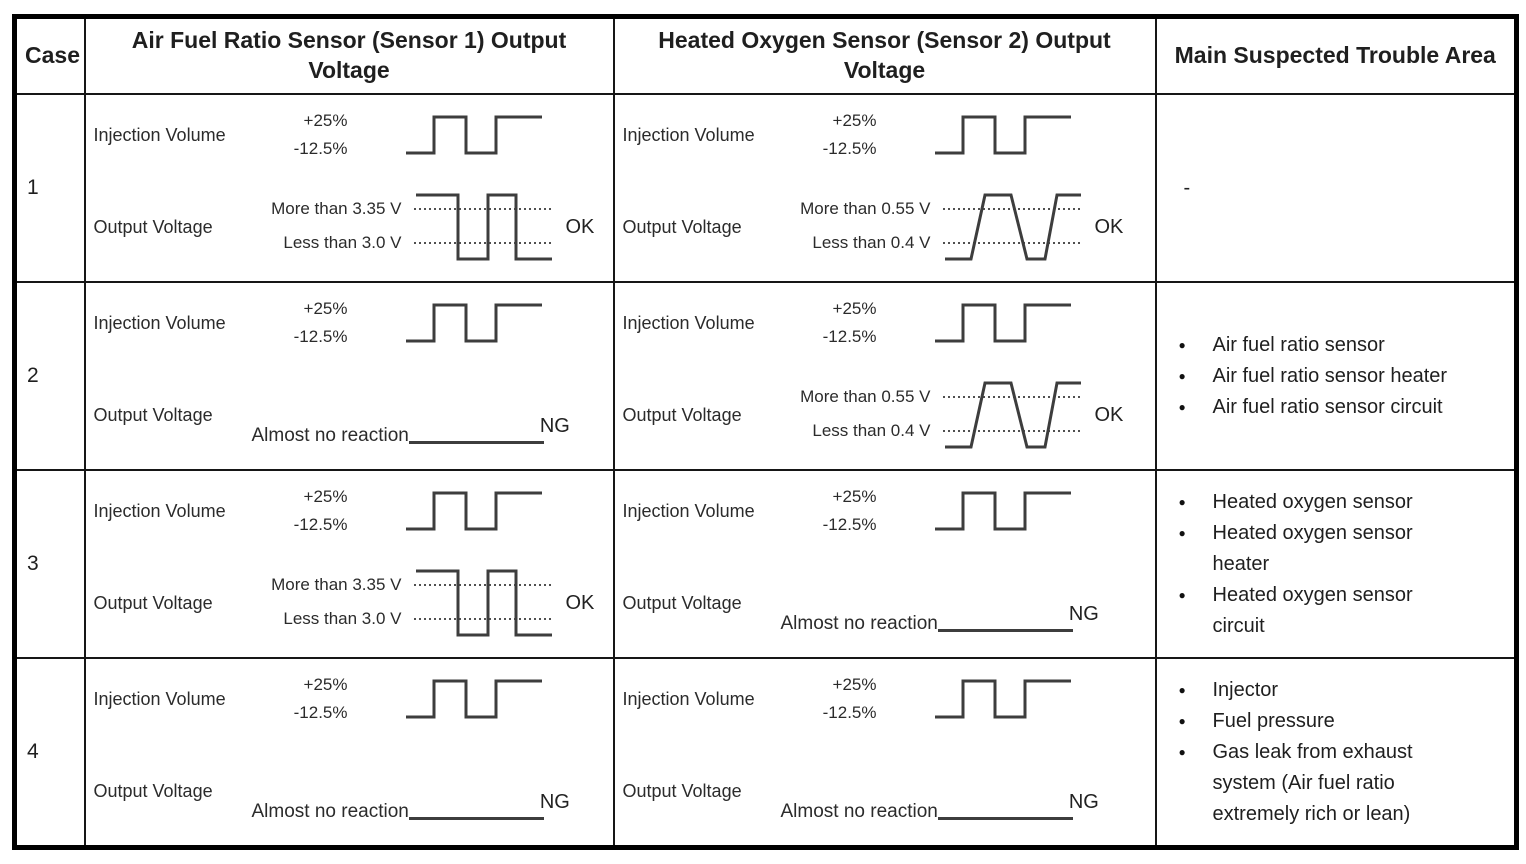 This screenshot has width=1526, height=864. I want to click on trouble-item-text: Air fuel ratio sensor circuit, so click(1327, 406).